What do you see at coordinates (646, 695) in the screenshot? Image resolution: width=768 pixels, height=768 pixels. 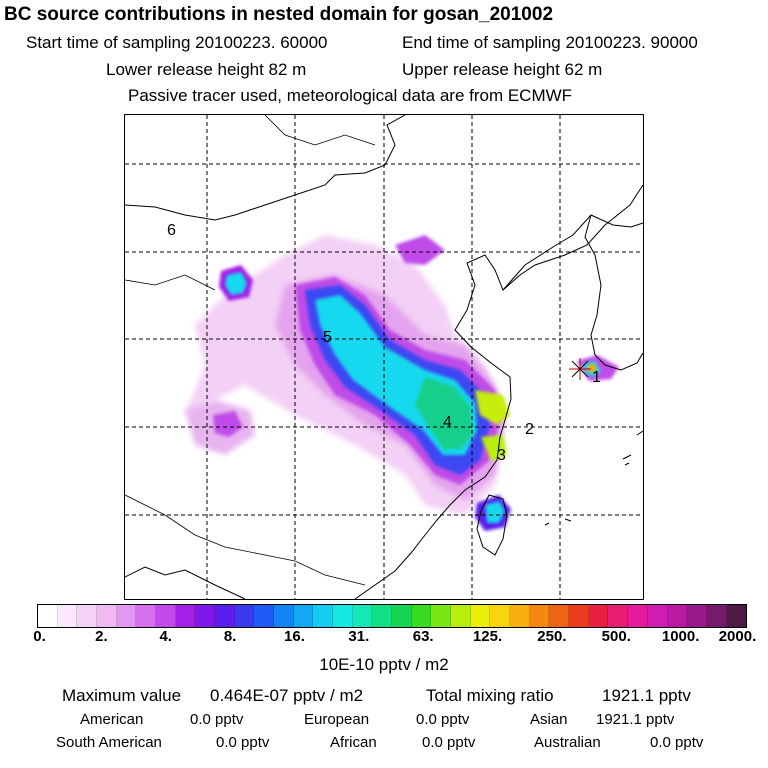 I see `total-mixing-value: 1921.1 pptv` at bounding box center [646, 695].